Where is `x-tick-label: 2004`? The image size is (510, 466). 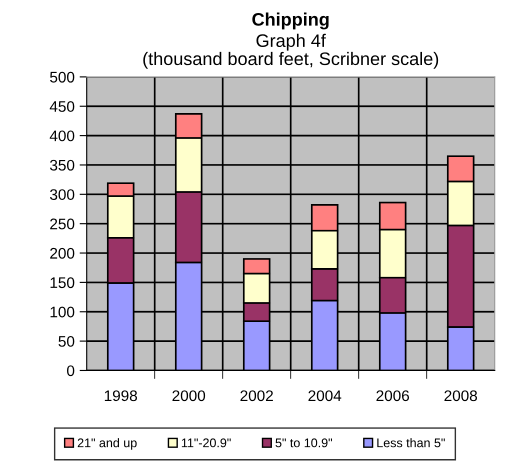 x-tick-label: 2004 is located at coordinates (325, 396).